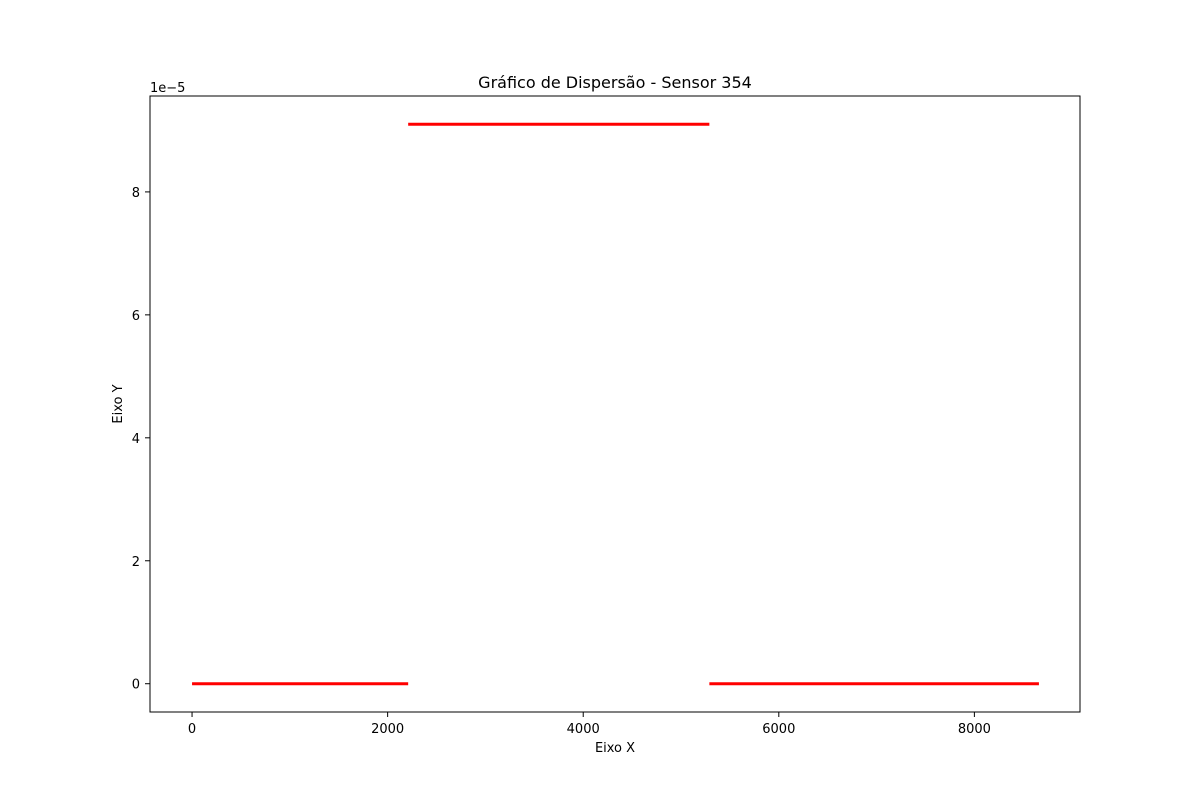 Image resolution: width=1200 pixels, height=804 pixels. I want to click on y-tick-label: 6, so click(136, 316).